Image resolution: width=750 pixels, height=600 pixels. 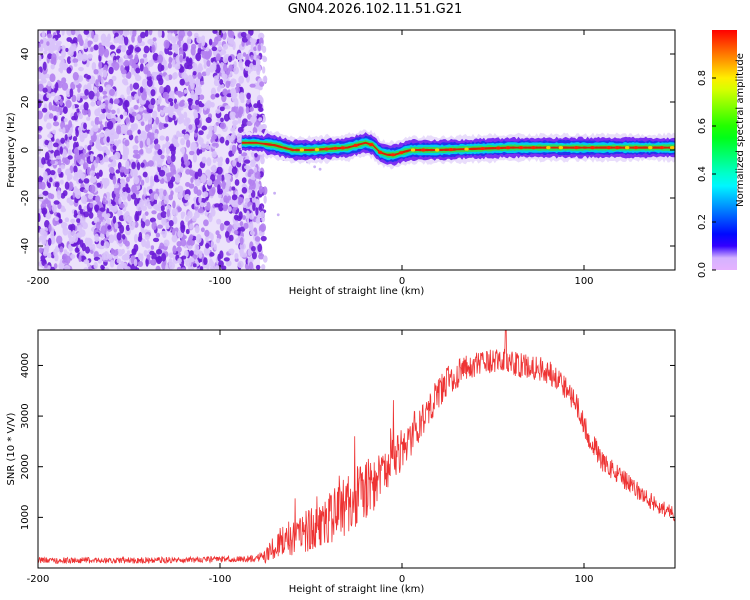 I want to click on figure-title: GN04.2026.102.11.51.G21, so click(x=375, y=9).